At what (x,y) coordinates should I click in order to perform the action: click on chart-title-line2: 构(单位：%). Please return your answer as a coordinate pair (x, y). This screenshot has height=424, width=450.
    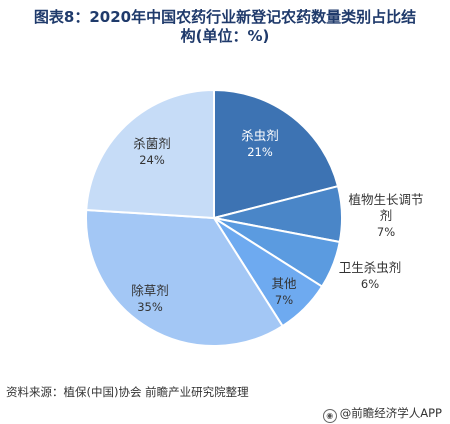
    Looking at the image, I should click on (225, 36).